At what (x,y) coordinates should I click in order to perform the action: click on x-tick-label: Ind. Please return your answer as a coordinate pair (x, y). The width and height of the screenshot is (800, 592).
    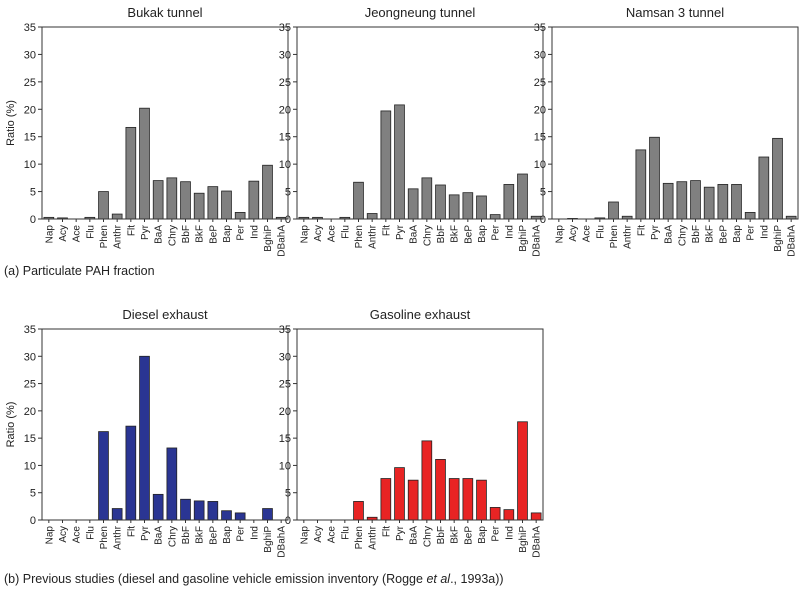
    Looking at the image, I should click on (254, 232).